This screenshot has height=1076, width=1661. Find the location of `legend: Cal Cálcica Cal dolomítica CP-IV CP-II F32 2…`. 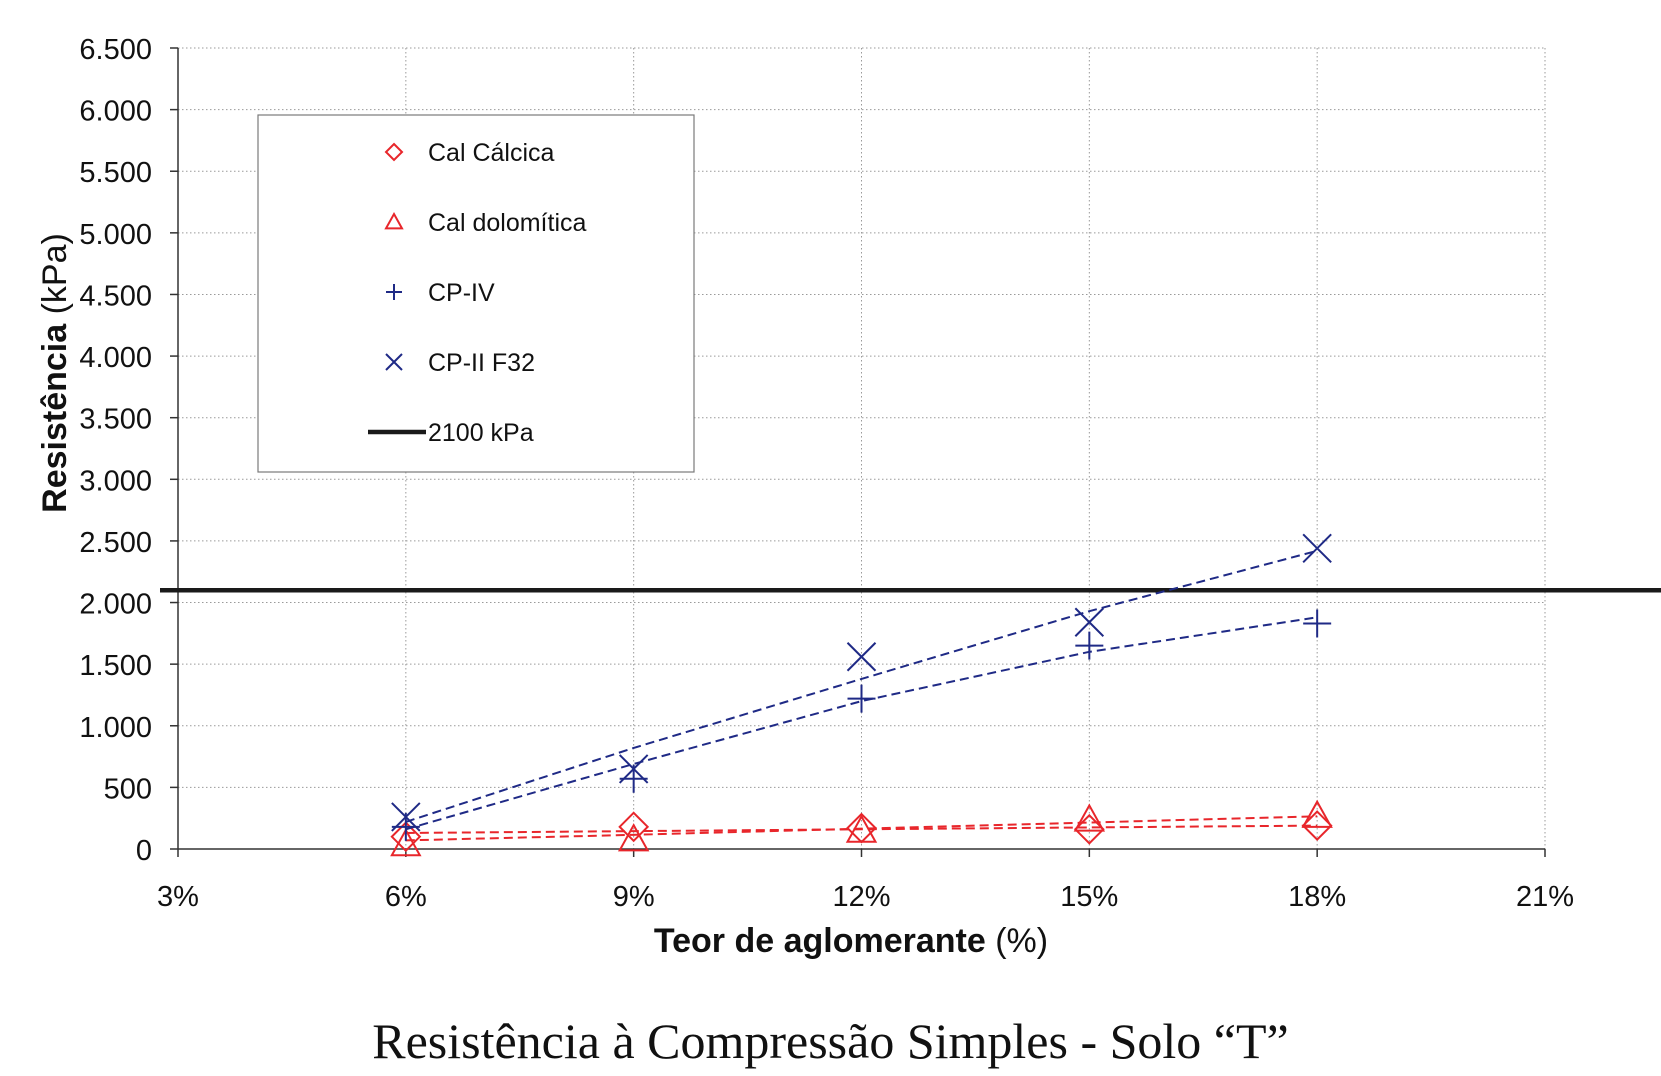

legend: Cal Cálcica Cal dolomítica CP-IV CP-II F32 2… is located at coordinates (476, 293).